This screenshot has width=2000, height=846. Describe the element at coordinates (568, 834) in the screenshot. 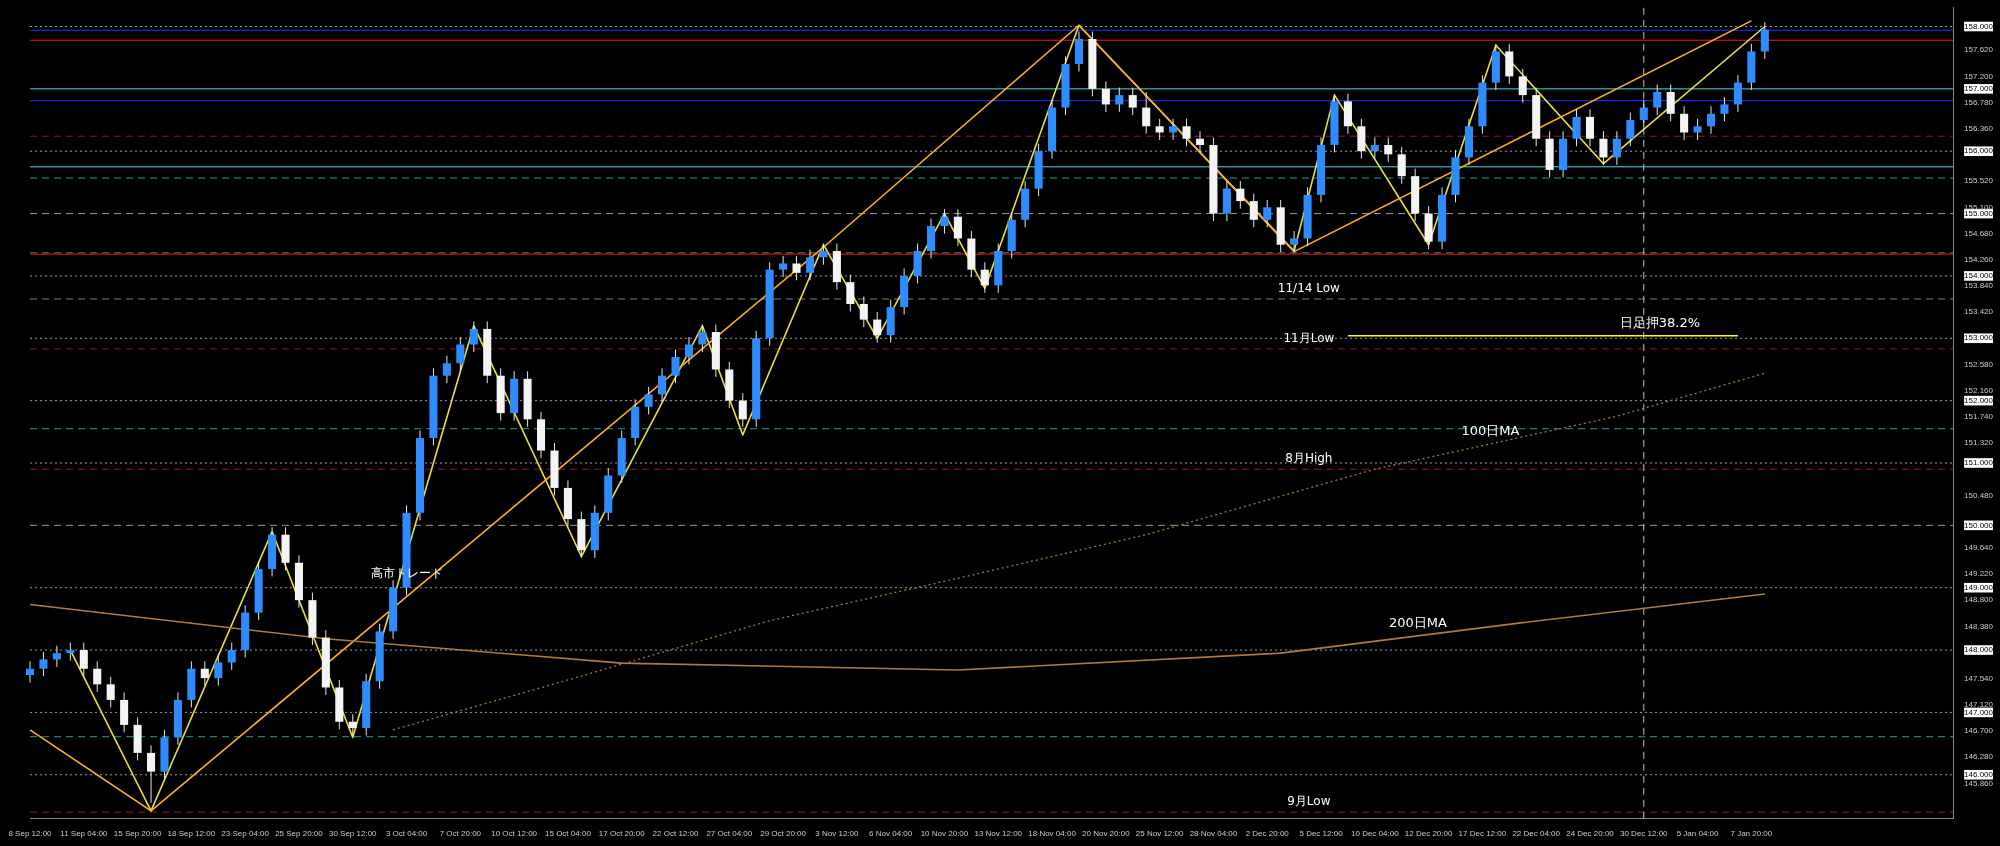

I see `x-tick-label: 15 Oct 04:00` at that location.